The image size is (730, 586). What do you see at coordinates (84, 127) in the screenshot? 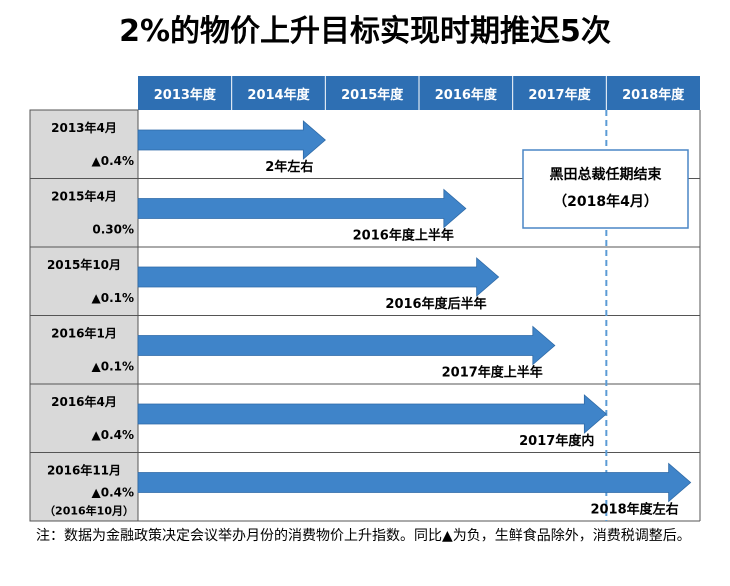
I see `row-date: 2013年4月` at bounding box center [84, 127].